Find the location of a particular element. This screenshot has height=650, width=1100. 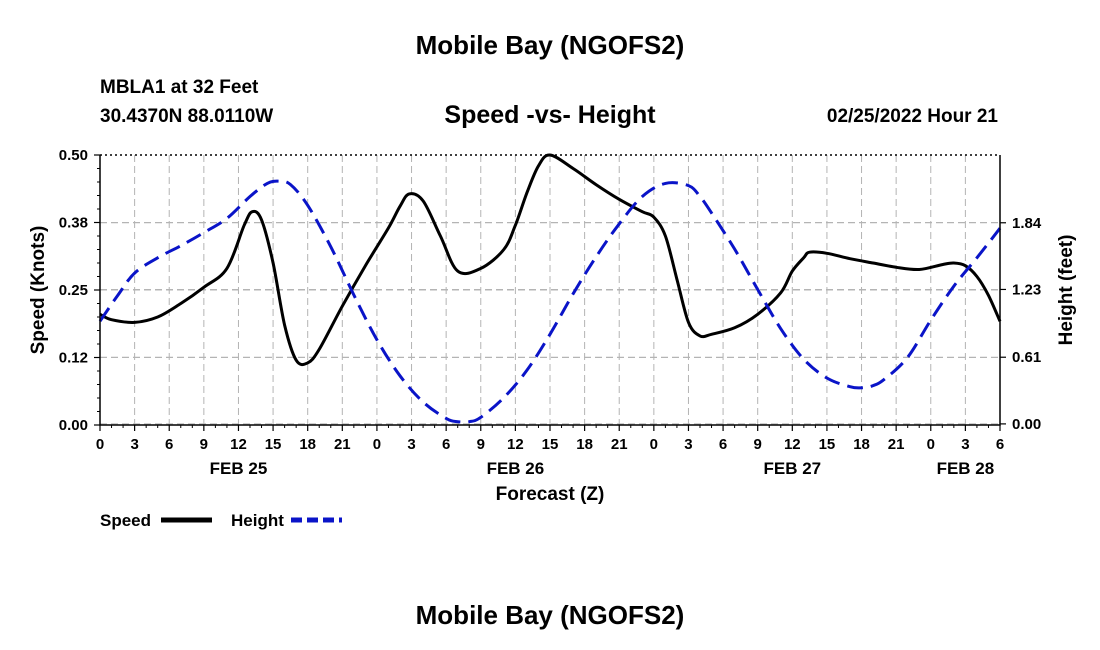

y-tick-label: 0.00 is located at coordinates (73, 425).